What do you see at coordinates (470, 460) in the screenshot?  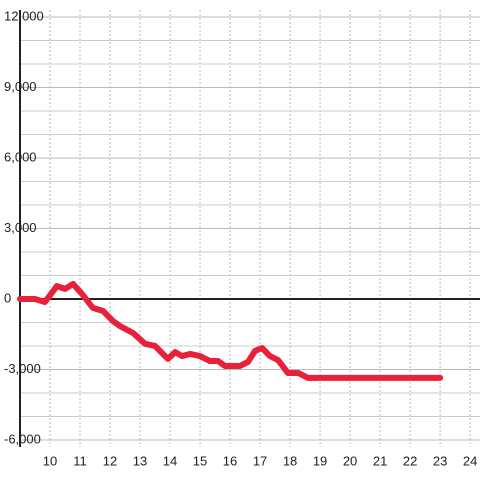 I see `x-tick-label: 24` at bounding box center [470, 460].